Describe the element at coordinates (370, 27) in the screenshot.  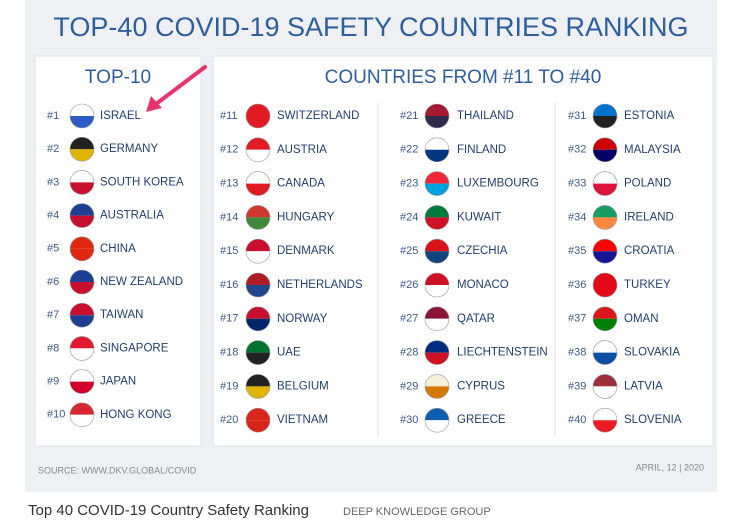
I see `title: TOP-40 COVID-19 SAFETY COUNTRIES RANKING` at that location.